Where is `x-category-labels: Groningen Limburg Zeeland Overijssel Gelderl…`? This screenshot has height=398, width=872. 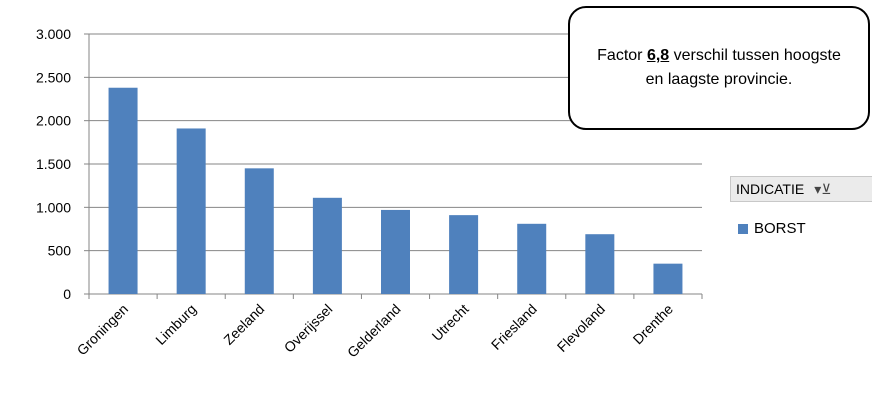 x-category-labels: Groningen Limburg Zeeland Overijssel Gelderl… is located at coordinates (375, 331).